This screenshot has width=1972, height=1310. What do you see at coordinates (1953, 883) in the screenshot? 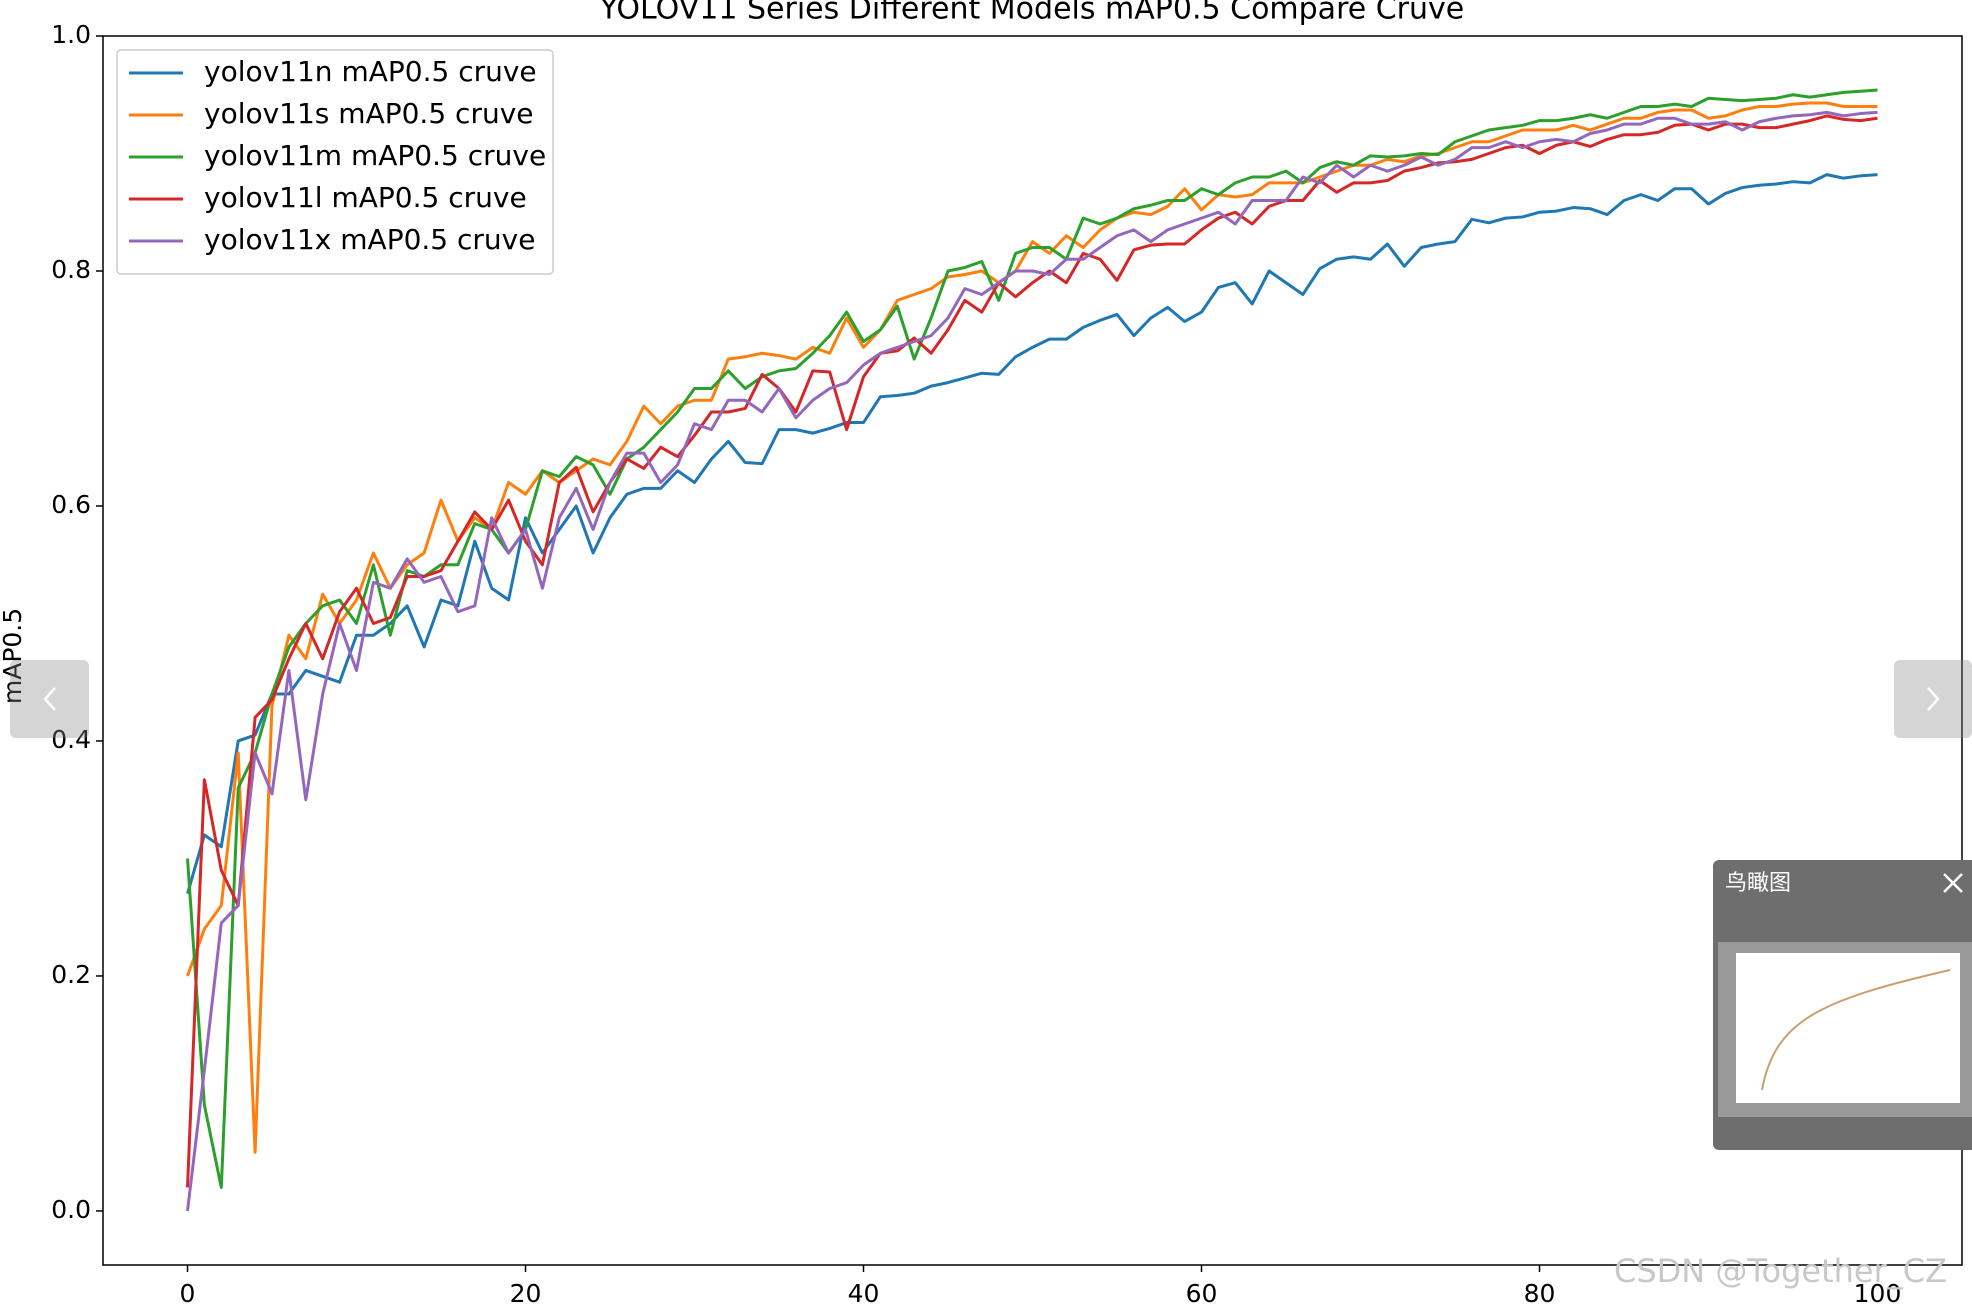
I see `minimap-close` at bounding box center [1953, 883].